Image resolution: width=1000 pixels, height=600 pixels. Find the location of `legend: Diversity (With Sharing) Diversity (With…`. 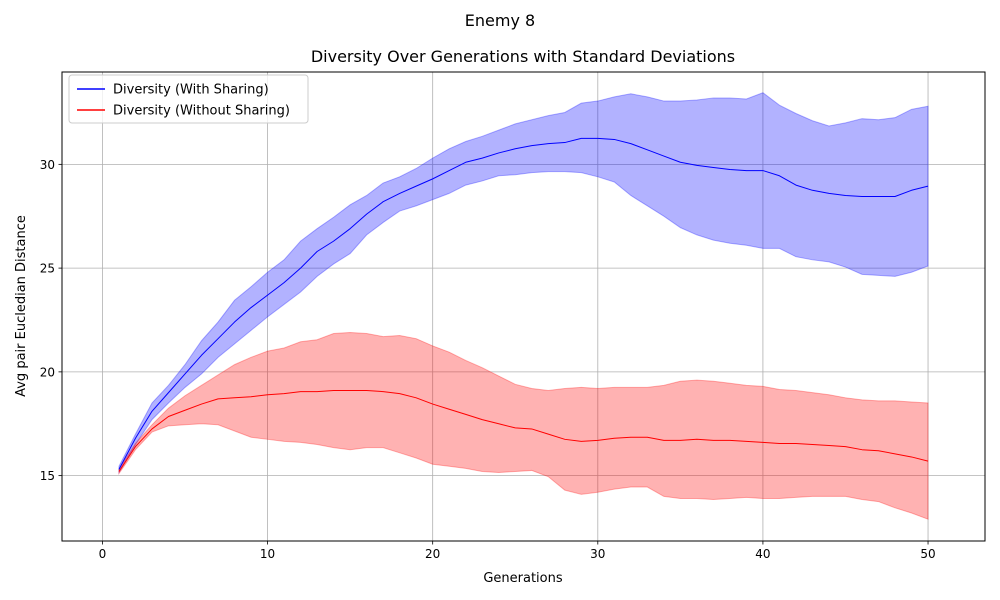

legend: Diversity (With Sharing) Diversity (With… is located at coordinates (188, 99).